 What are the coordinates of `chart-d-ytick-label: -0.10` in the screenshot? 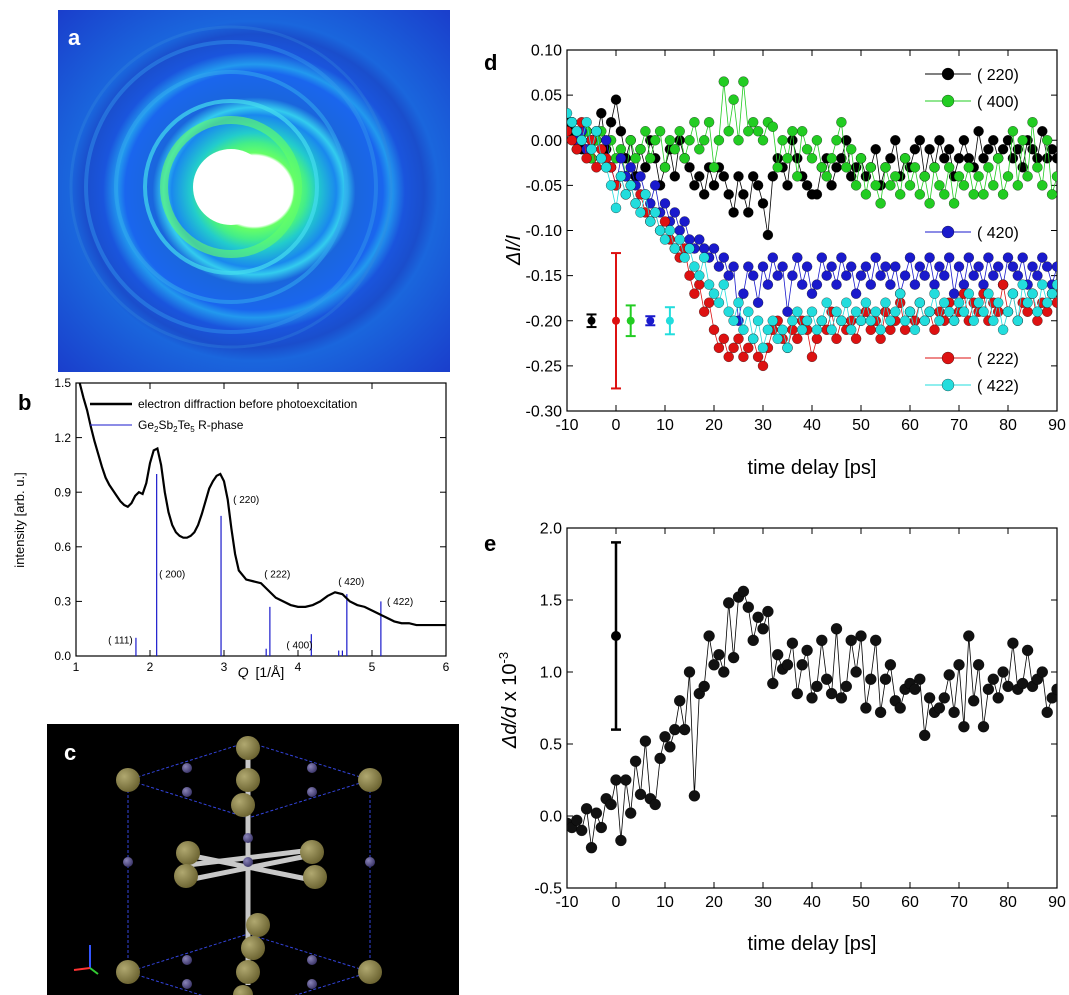 It's located at (544, 231).